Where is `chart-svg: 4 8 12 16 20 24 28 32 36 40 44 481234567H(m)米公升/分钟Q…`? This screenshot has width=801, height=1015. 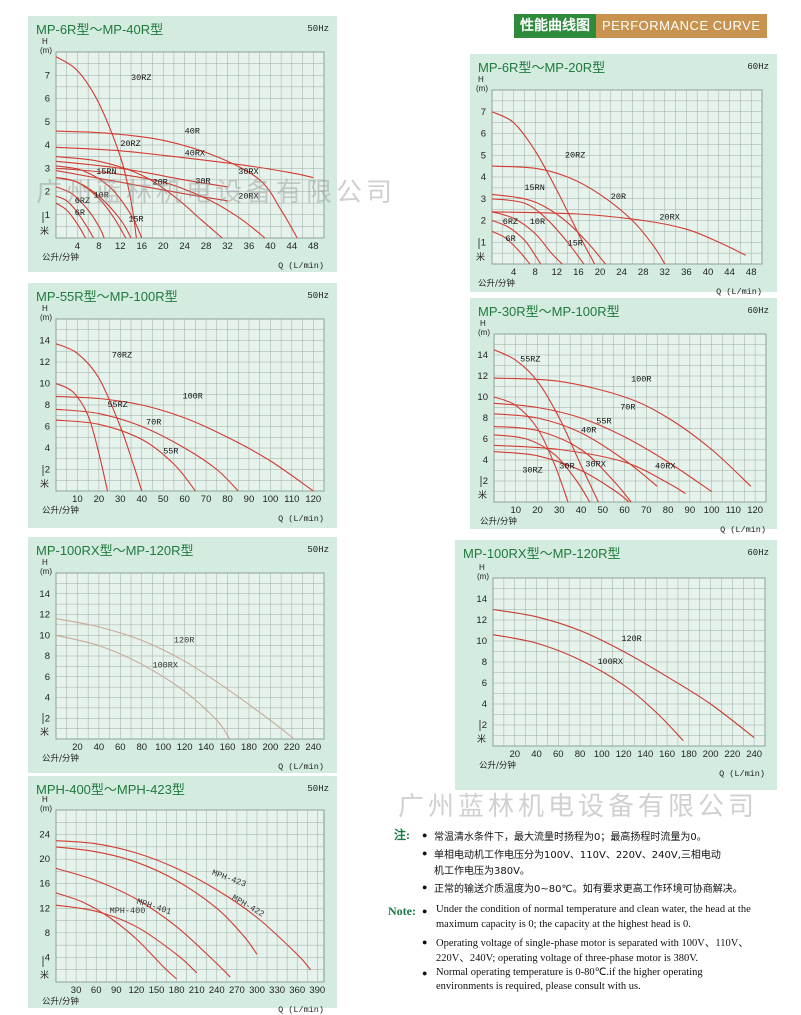 chart-svg: 4 8 12 16 20 24 28 32 36 40 44 481234567H(m)米公升/分钟Q… is located at coordinates (619, 186).